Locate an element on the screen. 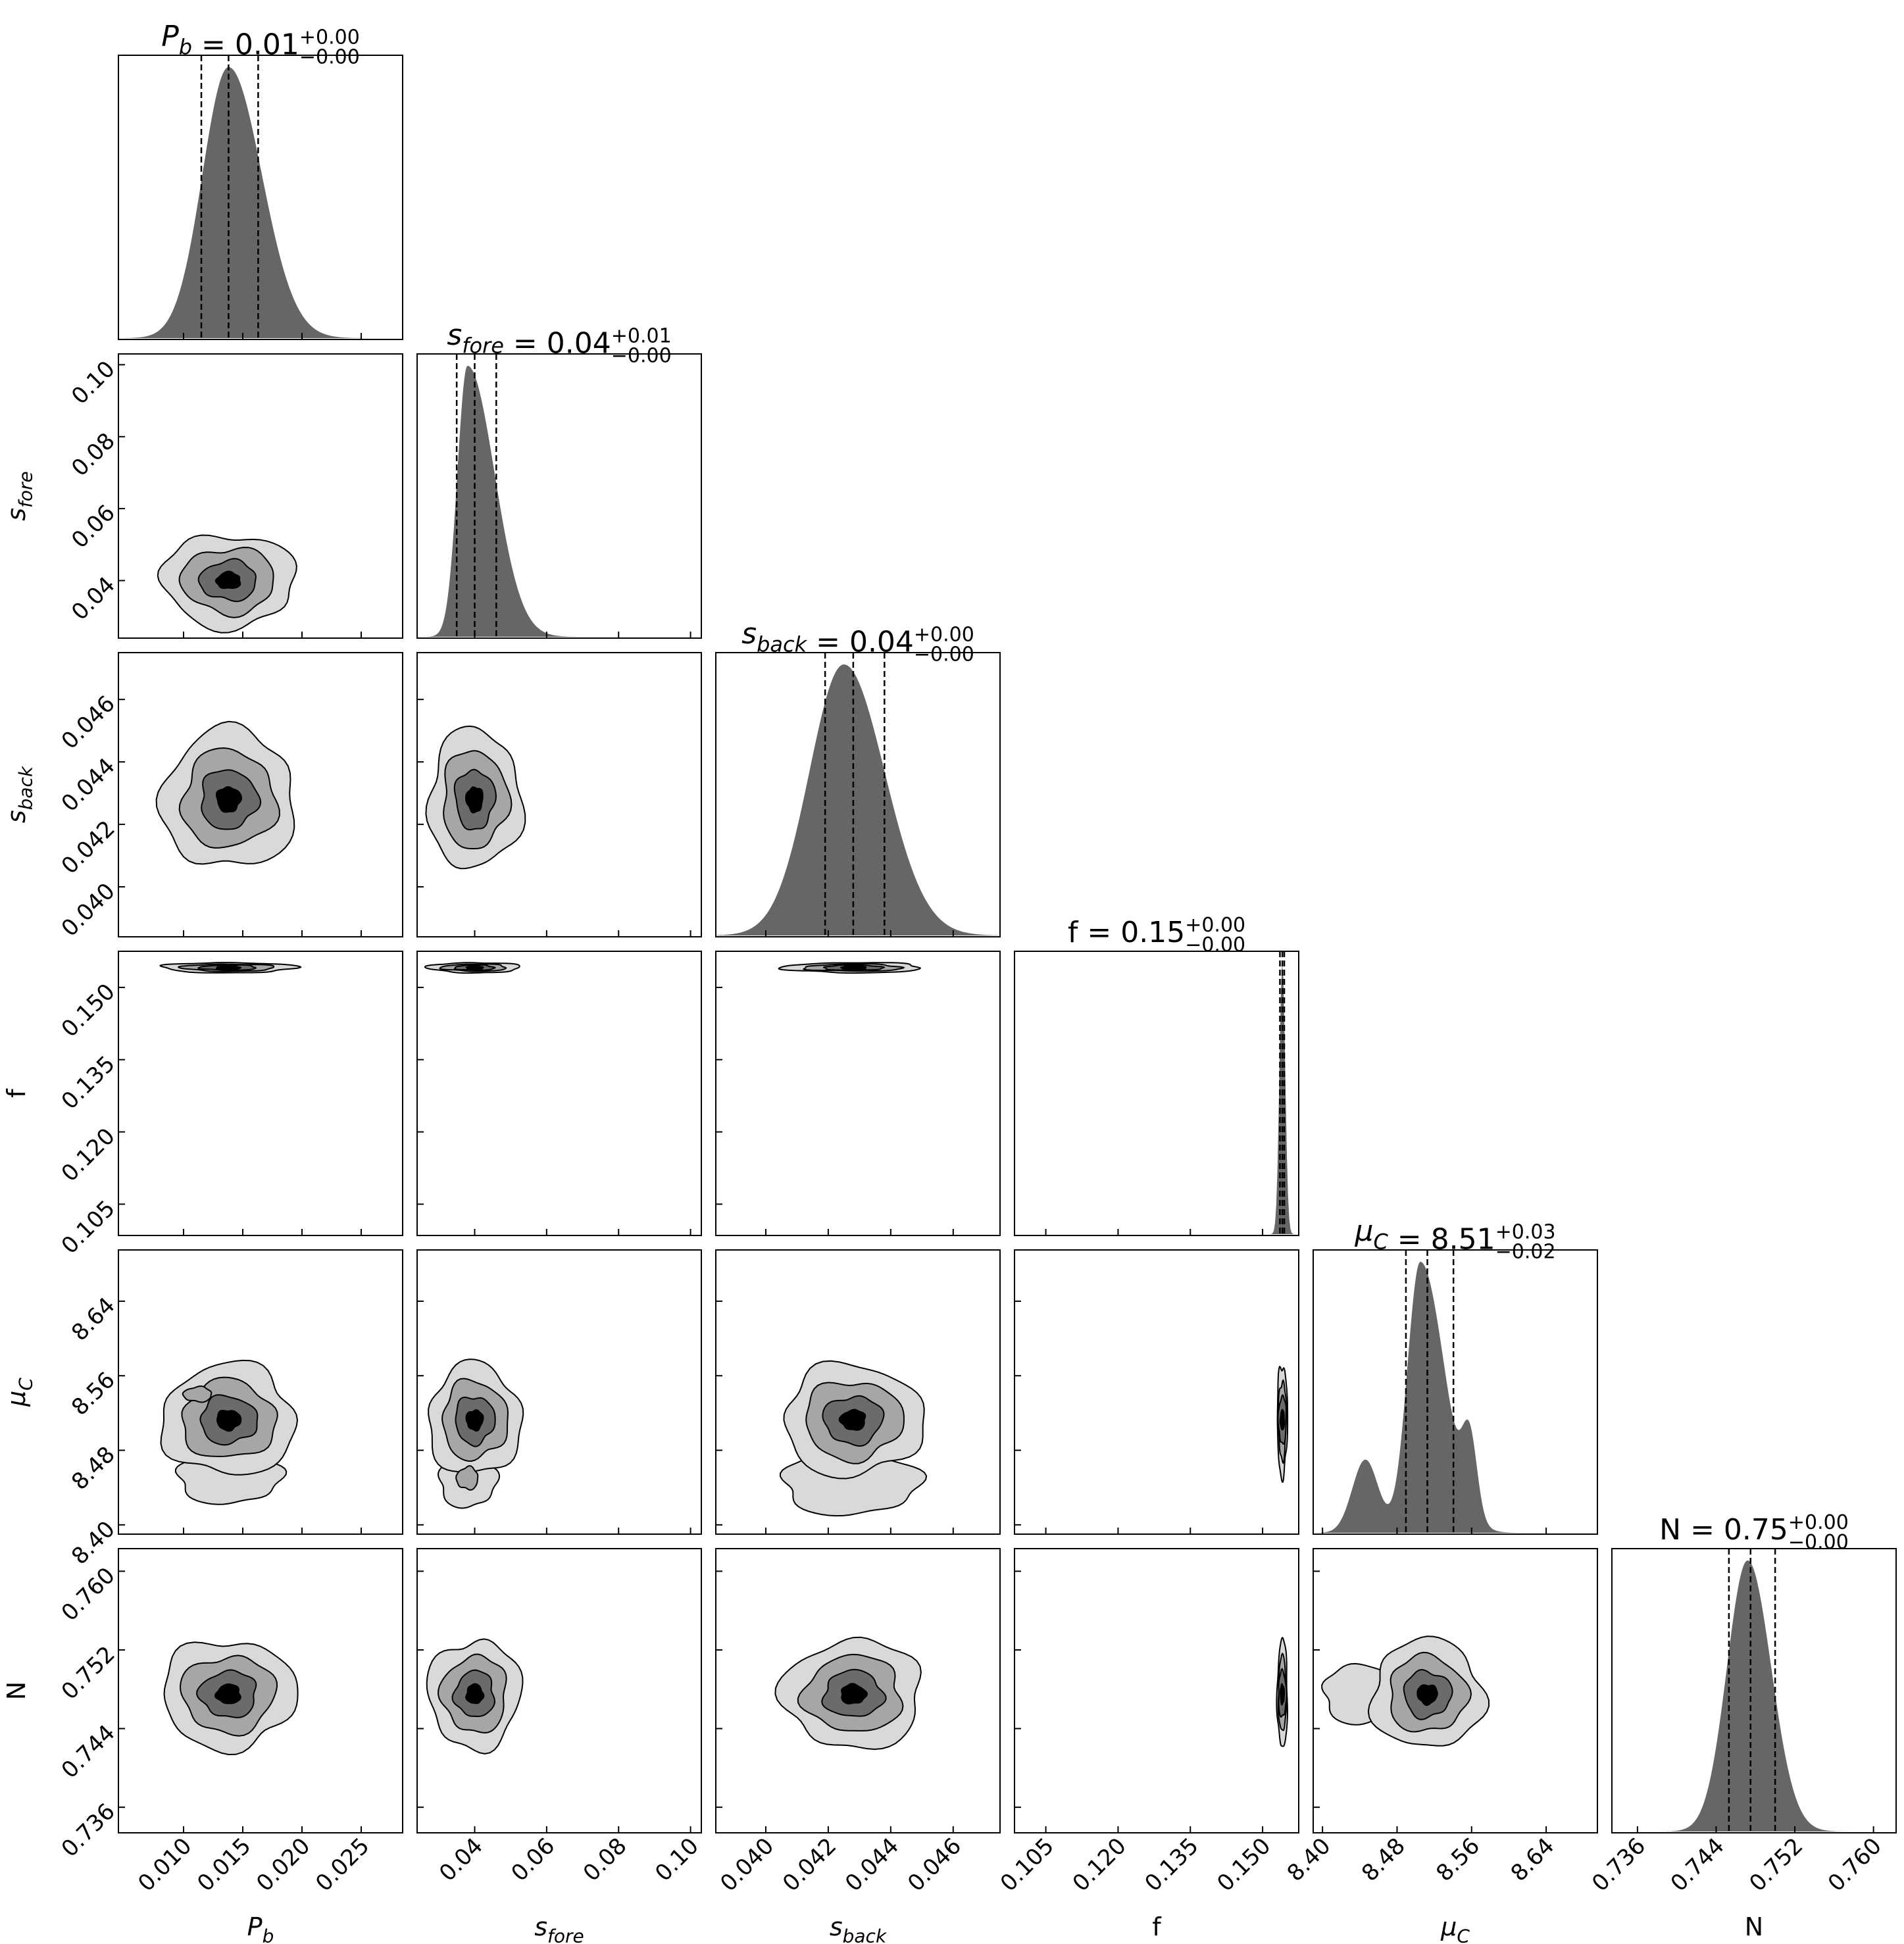  contour-N-vs-sfore is located at coordinates (559, 1690).